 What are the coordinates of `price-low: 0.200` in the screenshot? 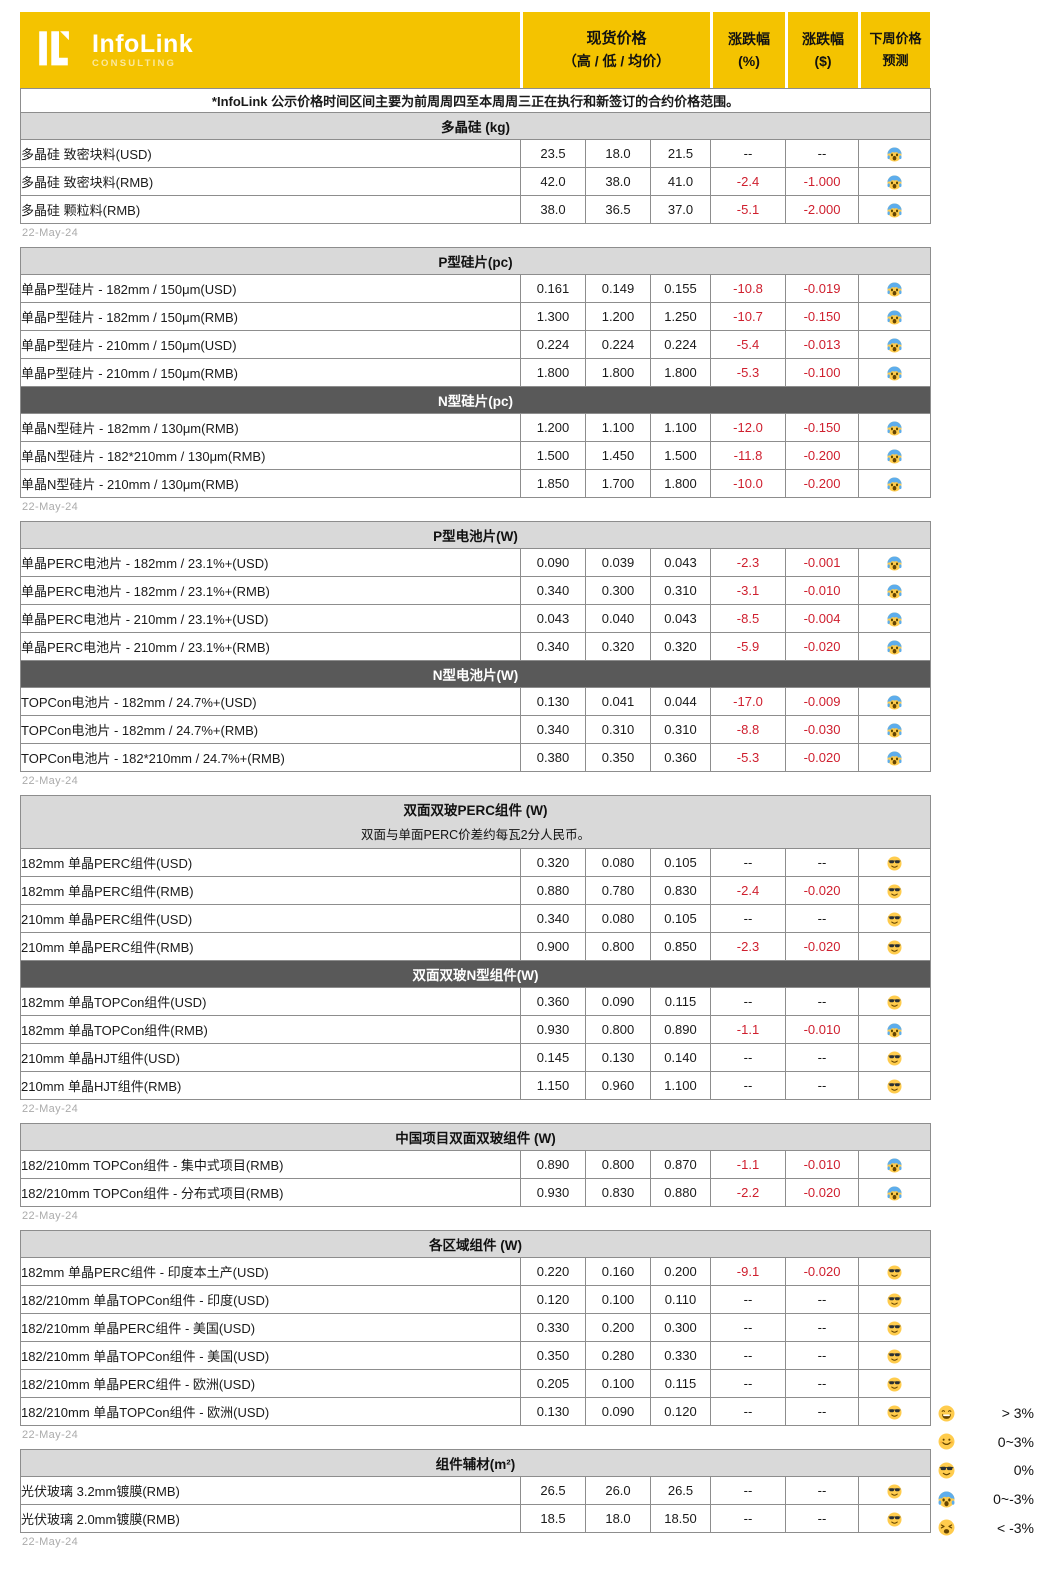 It's located at (618, 1327).